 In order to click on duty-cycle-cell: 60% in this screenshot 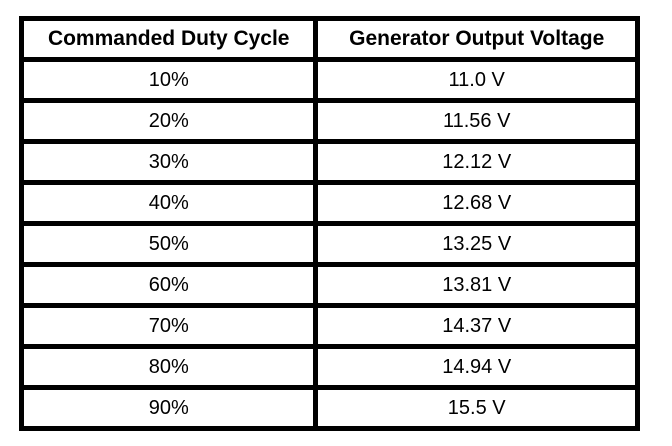, I will do `click(168, 285)`.